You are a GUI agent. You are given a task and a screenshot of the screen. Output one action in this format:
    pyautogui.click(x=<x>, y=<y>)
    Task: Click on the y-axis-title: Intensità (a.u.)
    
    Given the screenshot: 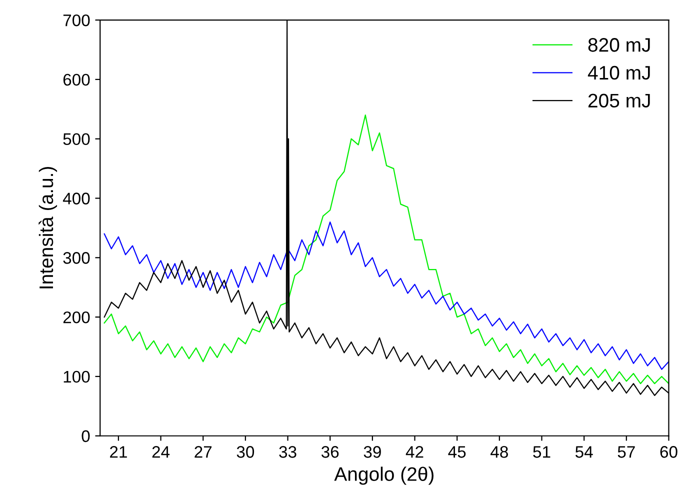 What is the action you would take?
    pyautogui.click(x=48, y=227)
    